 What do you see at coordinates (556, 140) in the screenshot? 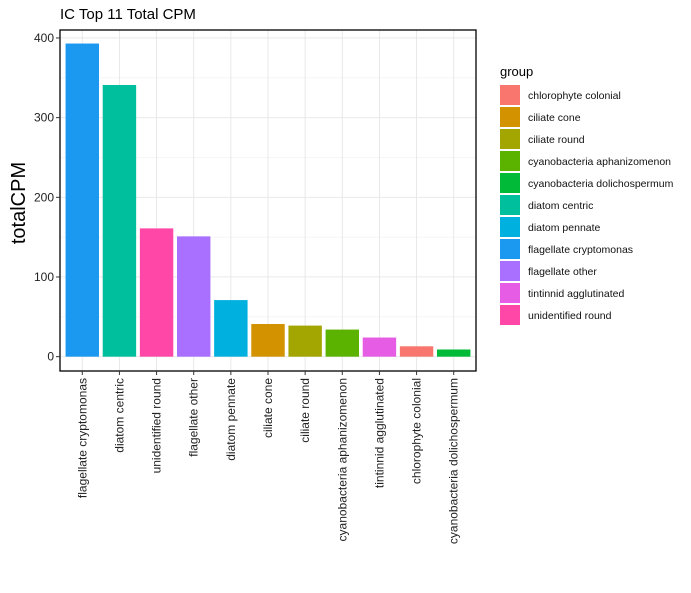
I see `legend-label: ciliate round` at bounding box center [556, 140].